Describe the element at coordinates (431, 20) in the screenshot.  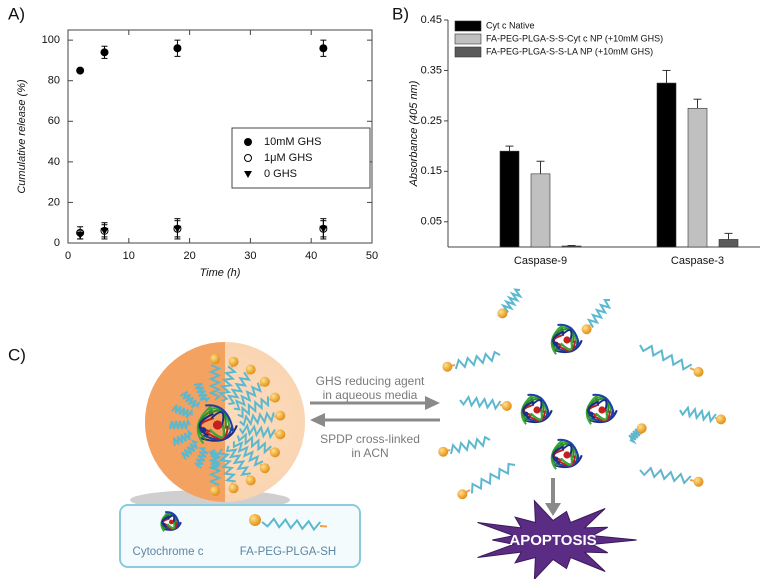
I see `y-tick-label: 0.45` at that location.